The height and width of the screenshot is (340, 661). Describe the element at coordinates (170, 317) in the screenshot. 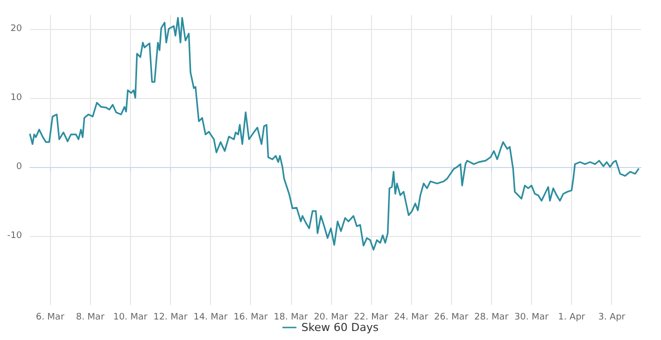

I see `x-tick-label: 12. Mar` at that location.